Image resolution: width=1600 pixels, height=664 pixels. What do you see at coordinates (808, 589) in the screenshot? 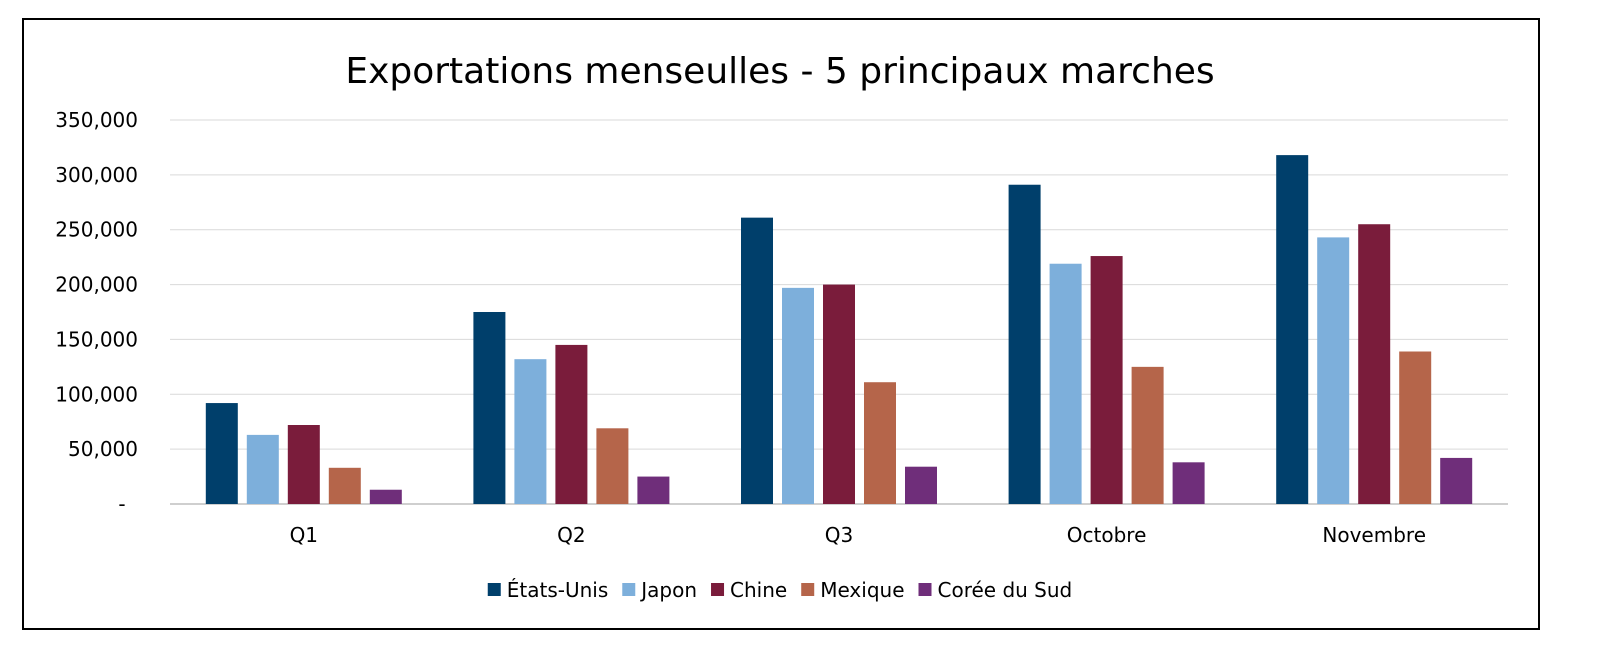
I see `legend-swatch-mexique` at bounding box center [808, 589].